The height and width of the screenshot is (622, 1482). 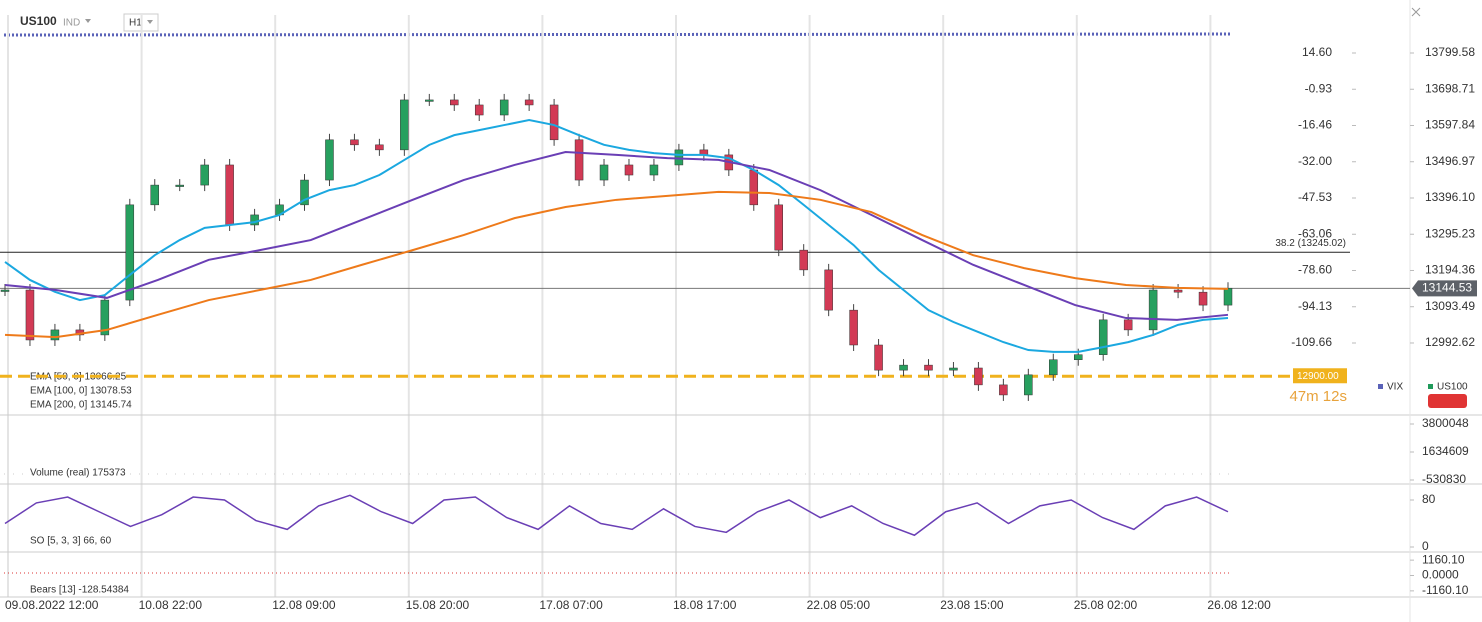 I want to click on alert-tag-label: 12900.00, so click(x=1318, y=376).